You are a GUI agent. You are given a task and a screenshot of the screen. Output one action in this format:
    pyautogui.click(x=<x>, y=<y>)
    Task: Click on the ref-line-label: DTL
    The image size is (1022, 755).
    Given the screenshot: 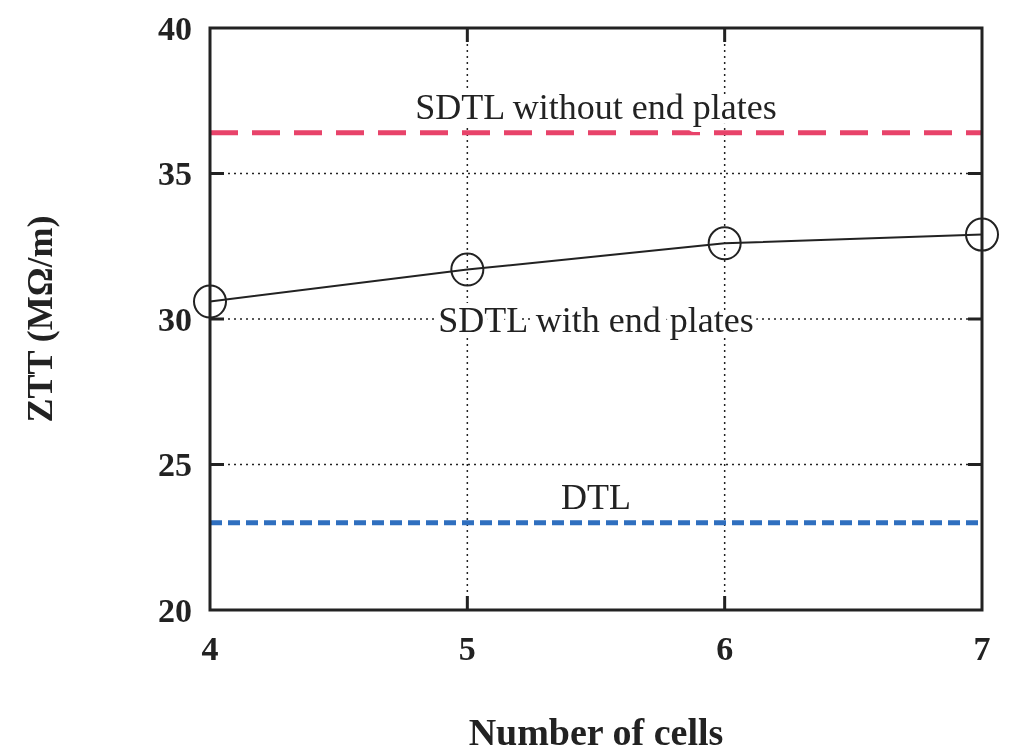 What is the action you would take?
    pyautogui.click(x=596, y=496)
    